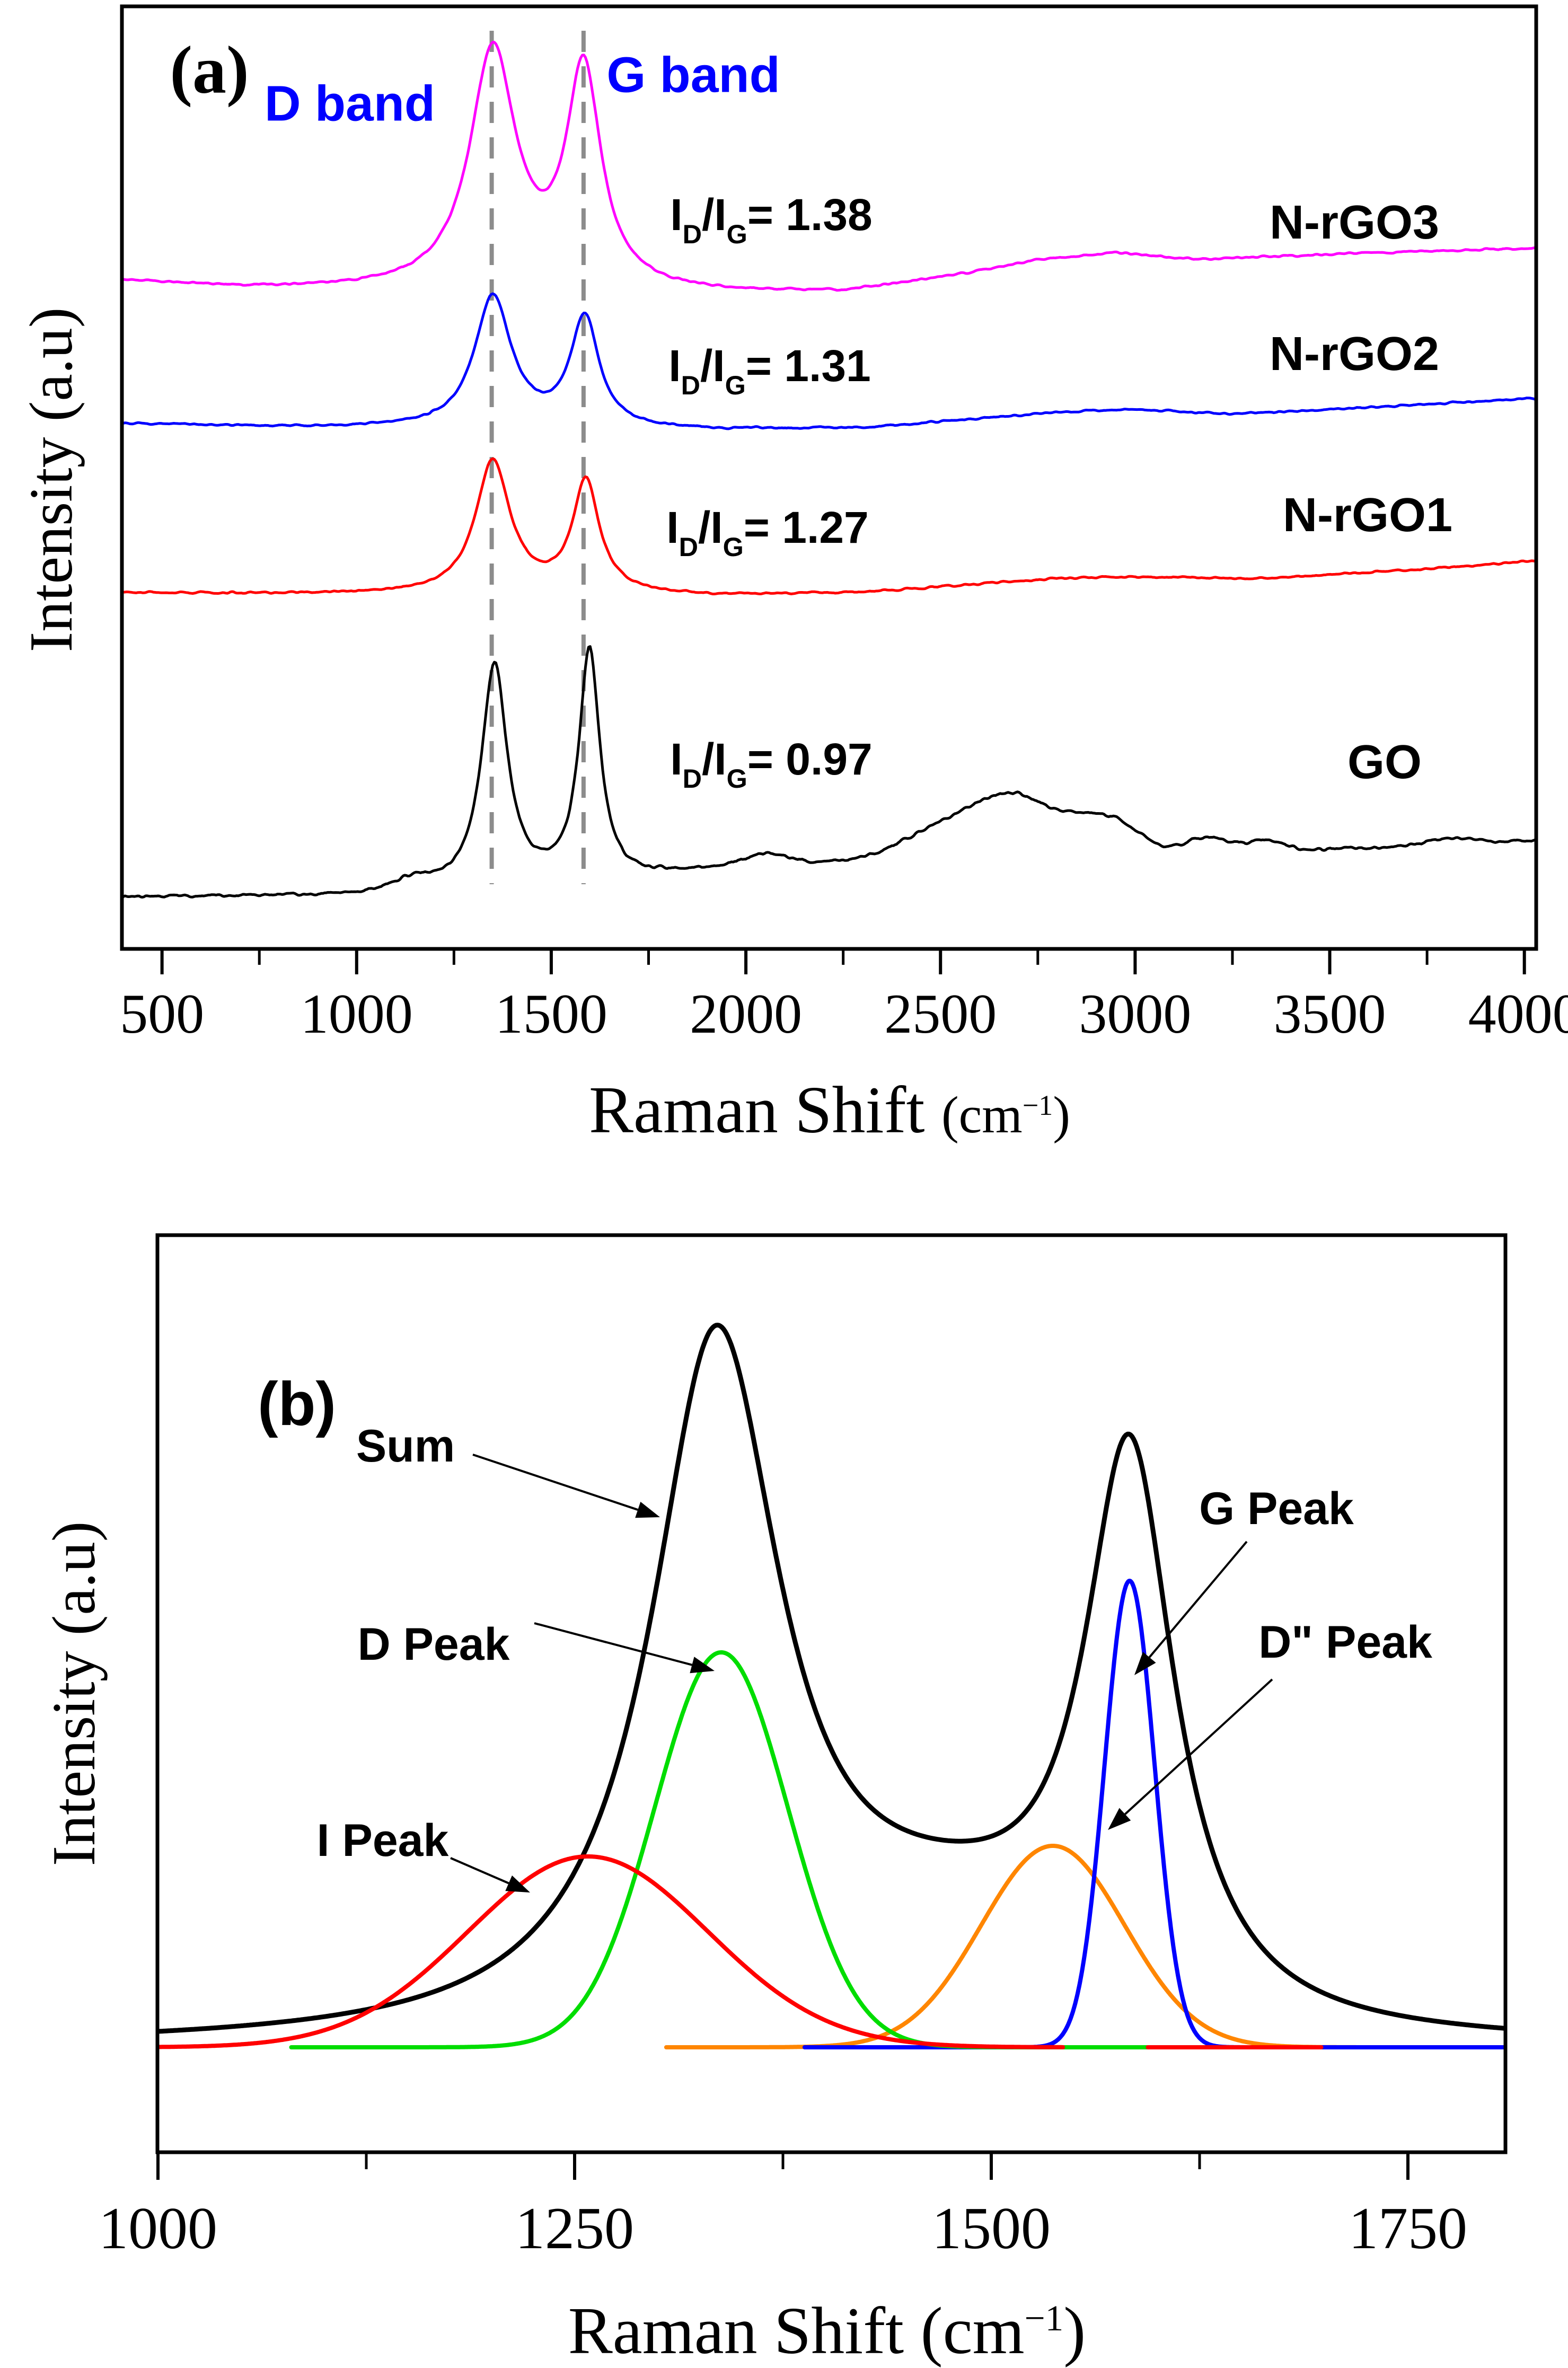 The height and width of the screenshot is (2368, 1568). Describe the element at coordinates (350, 103) in the screenshot. I see `d-band-label: D band` at that location.